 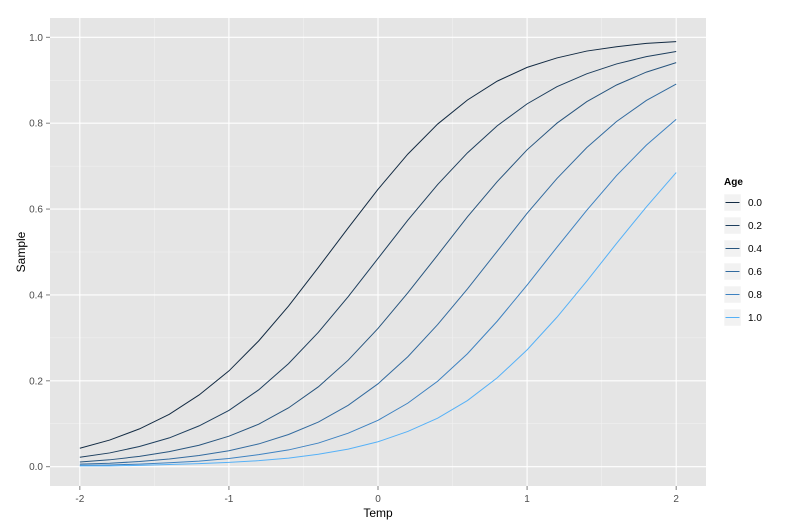 What do you see at coordinates (742, 260) in the screenshot?
I see `legend-items: 0.0 0.2 0.4 0.6 0.8 1.0` at bounding box center [742, 260].